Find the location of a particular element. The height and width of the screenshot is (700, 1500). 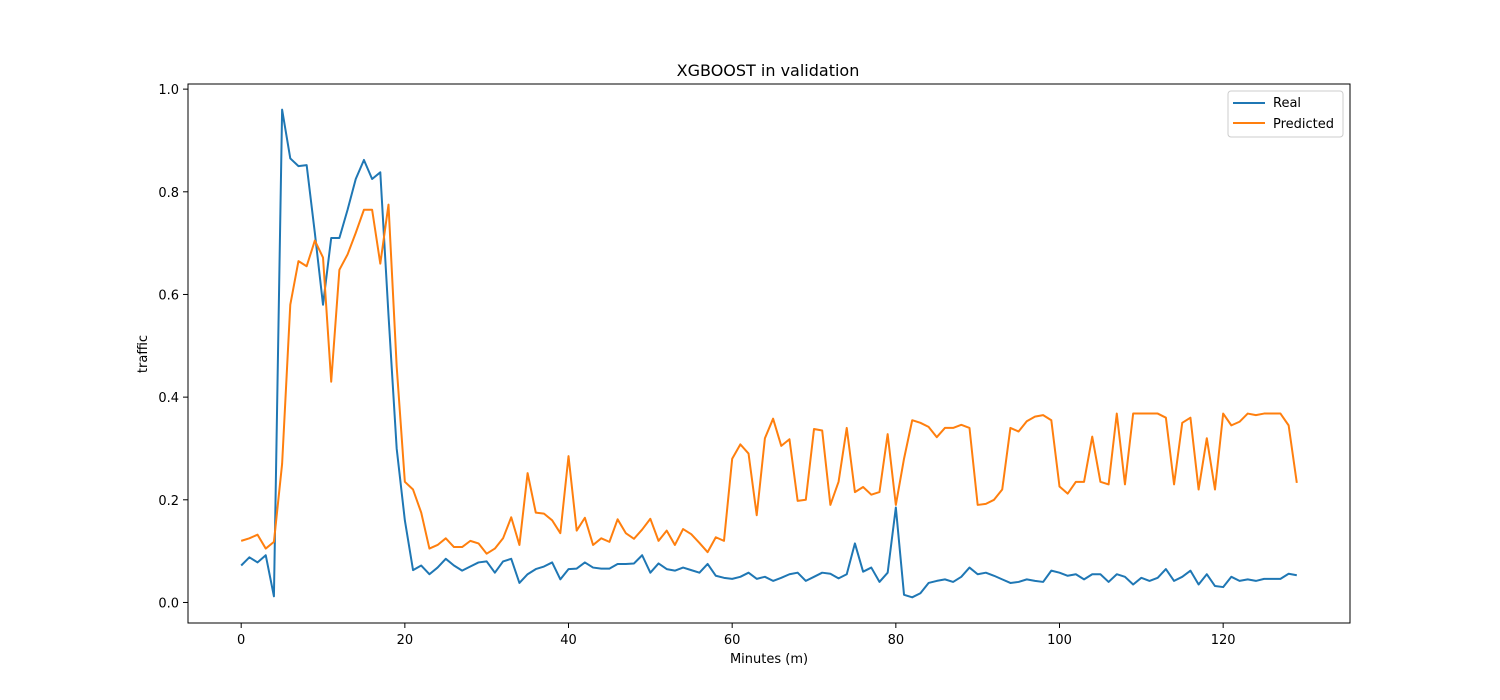

chart-title: XGBOOST in validation is located at coordinates (768, 70).